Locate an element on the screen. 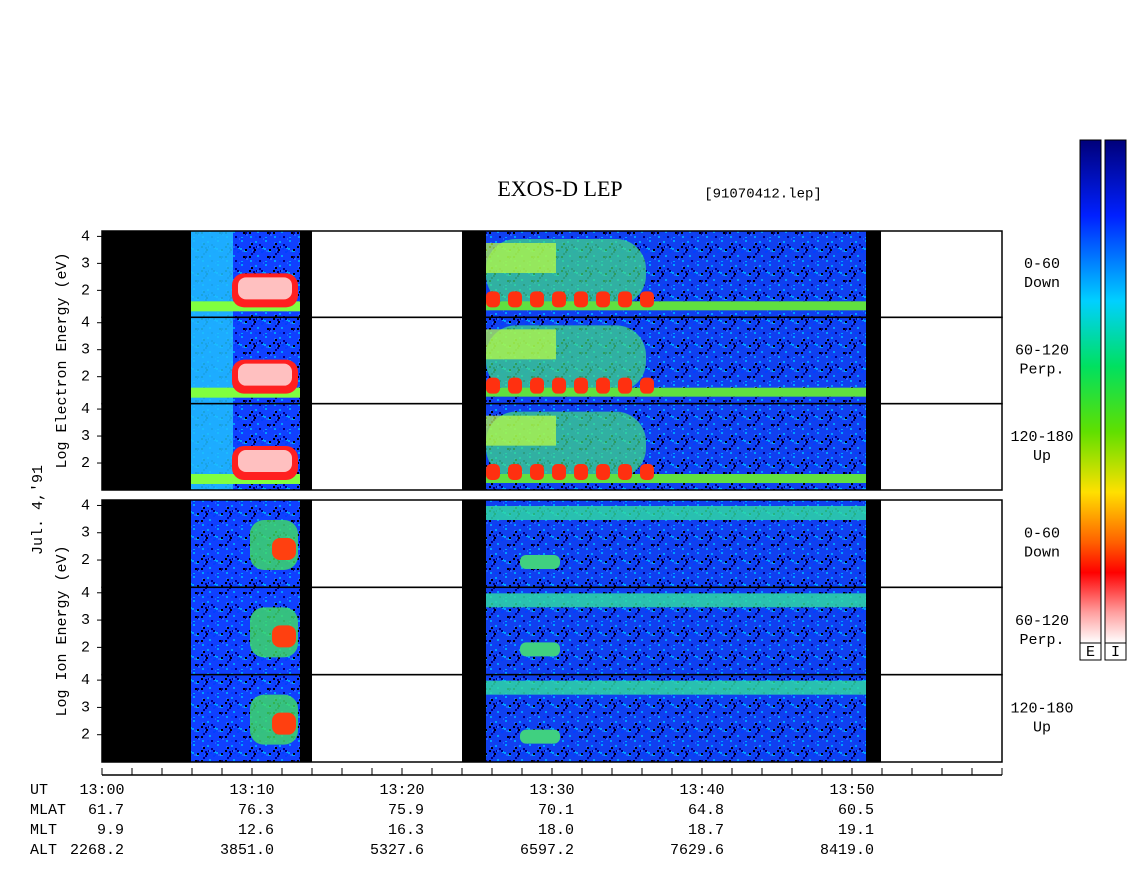  value-label: 76.3 is located at coordinates (256, 810).